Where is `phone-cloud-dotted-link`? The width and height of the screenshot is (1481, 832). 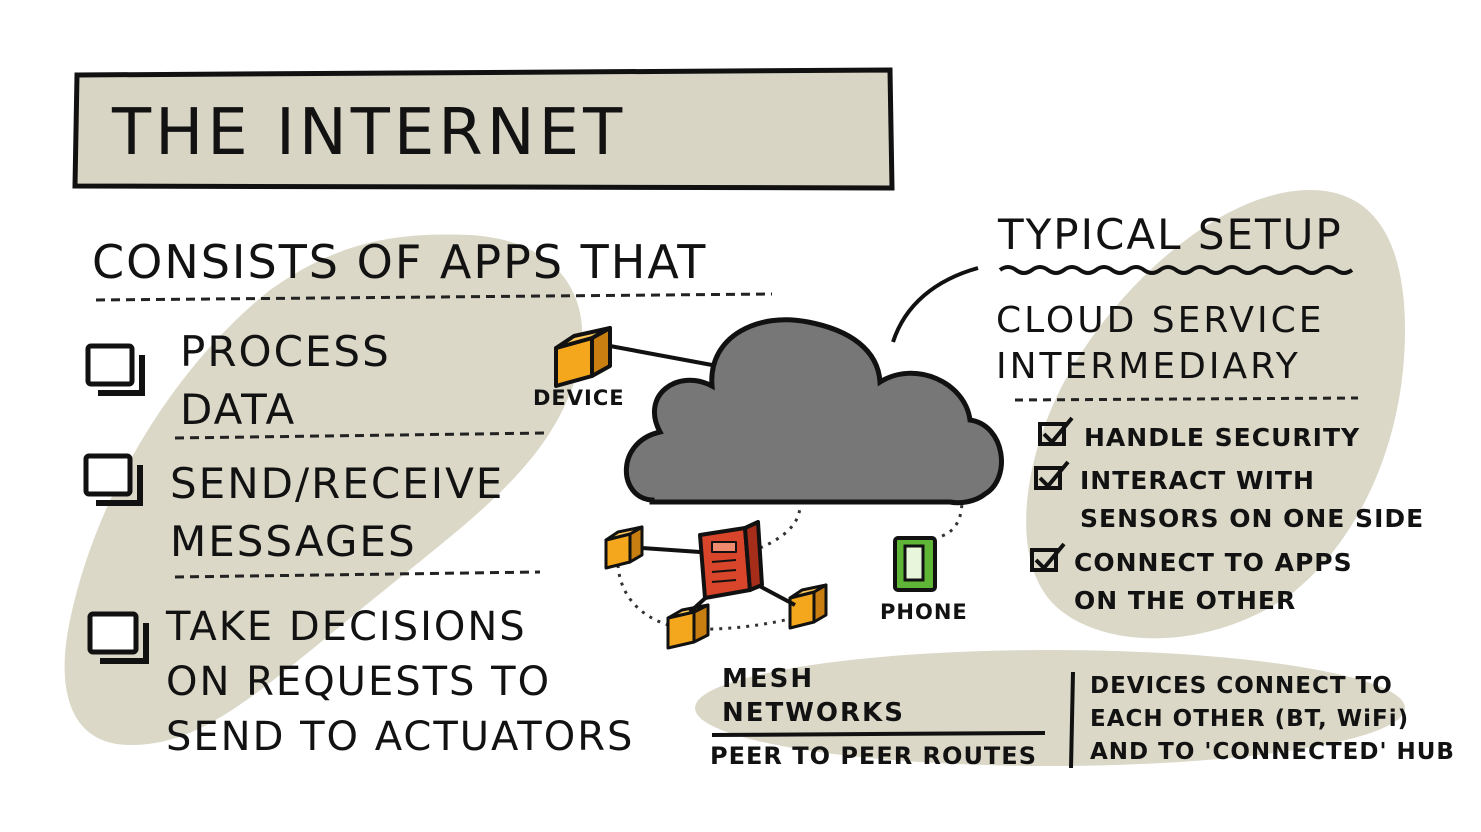
phone-cloud-dotted-link is located at coordinates (952, 518).